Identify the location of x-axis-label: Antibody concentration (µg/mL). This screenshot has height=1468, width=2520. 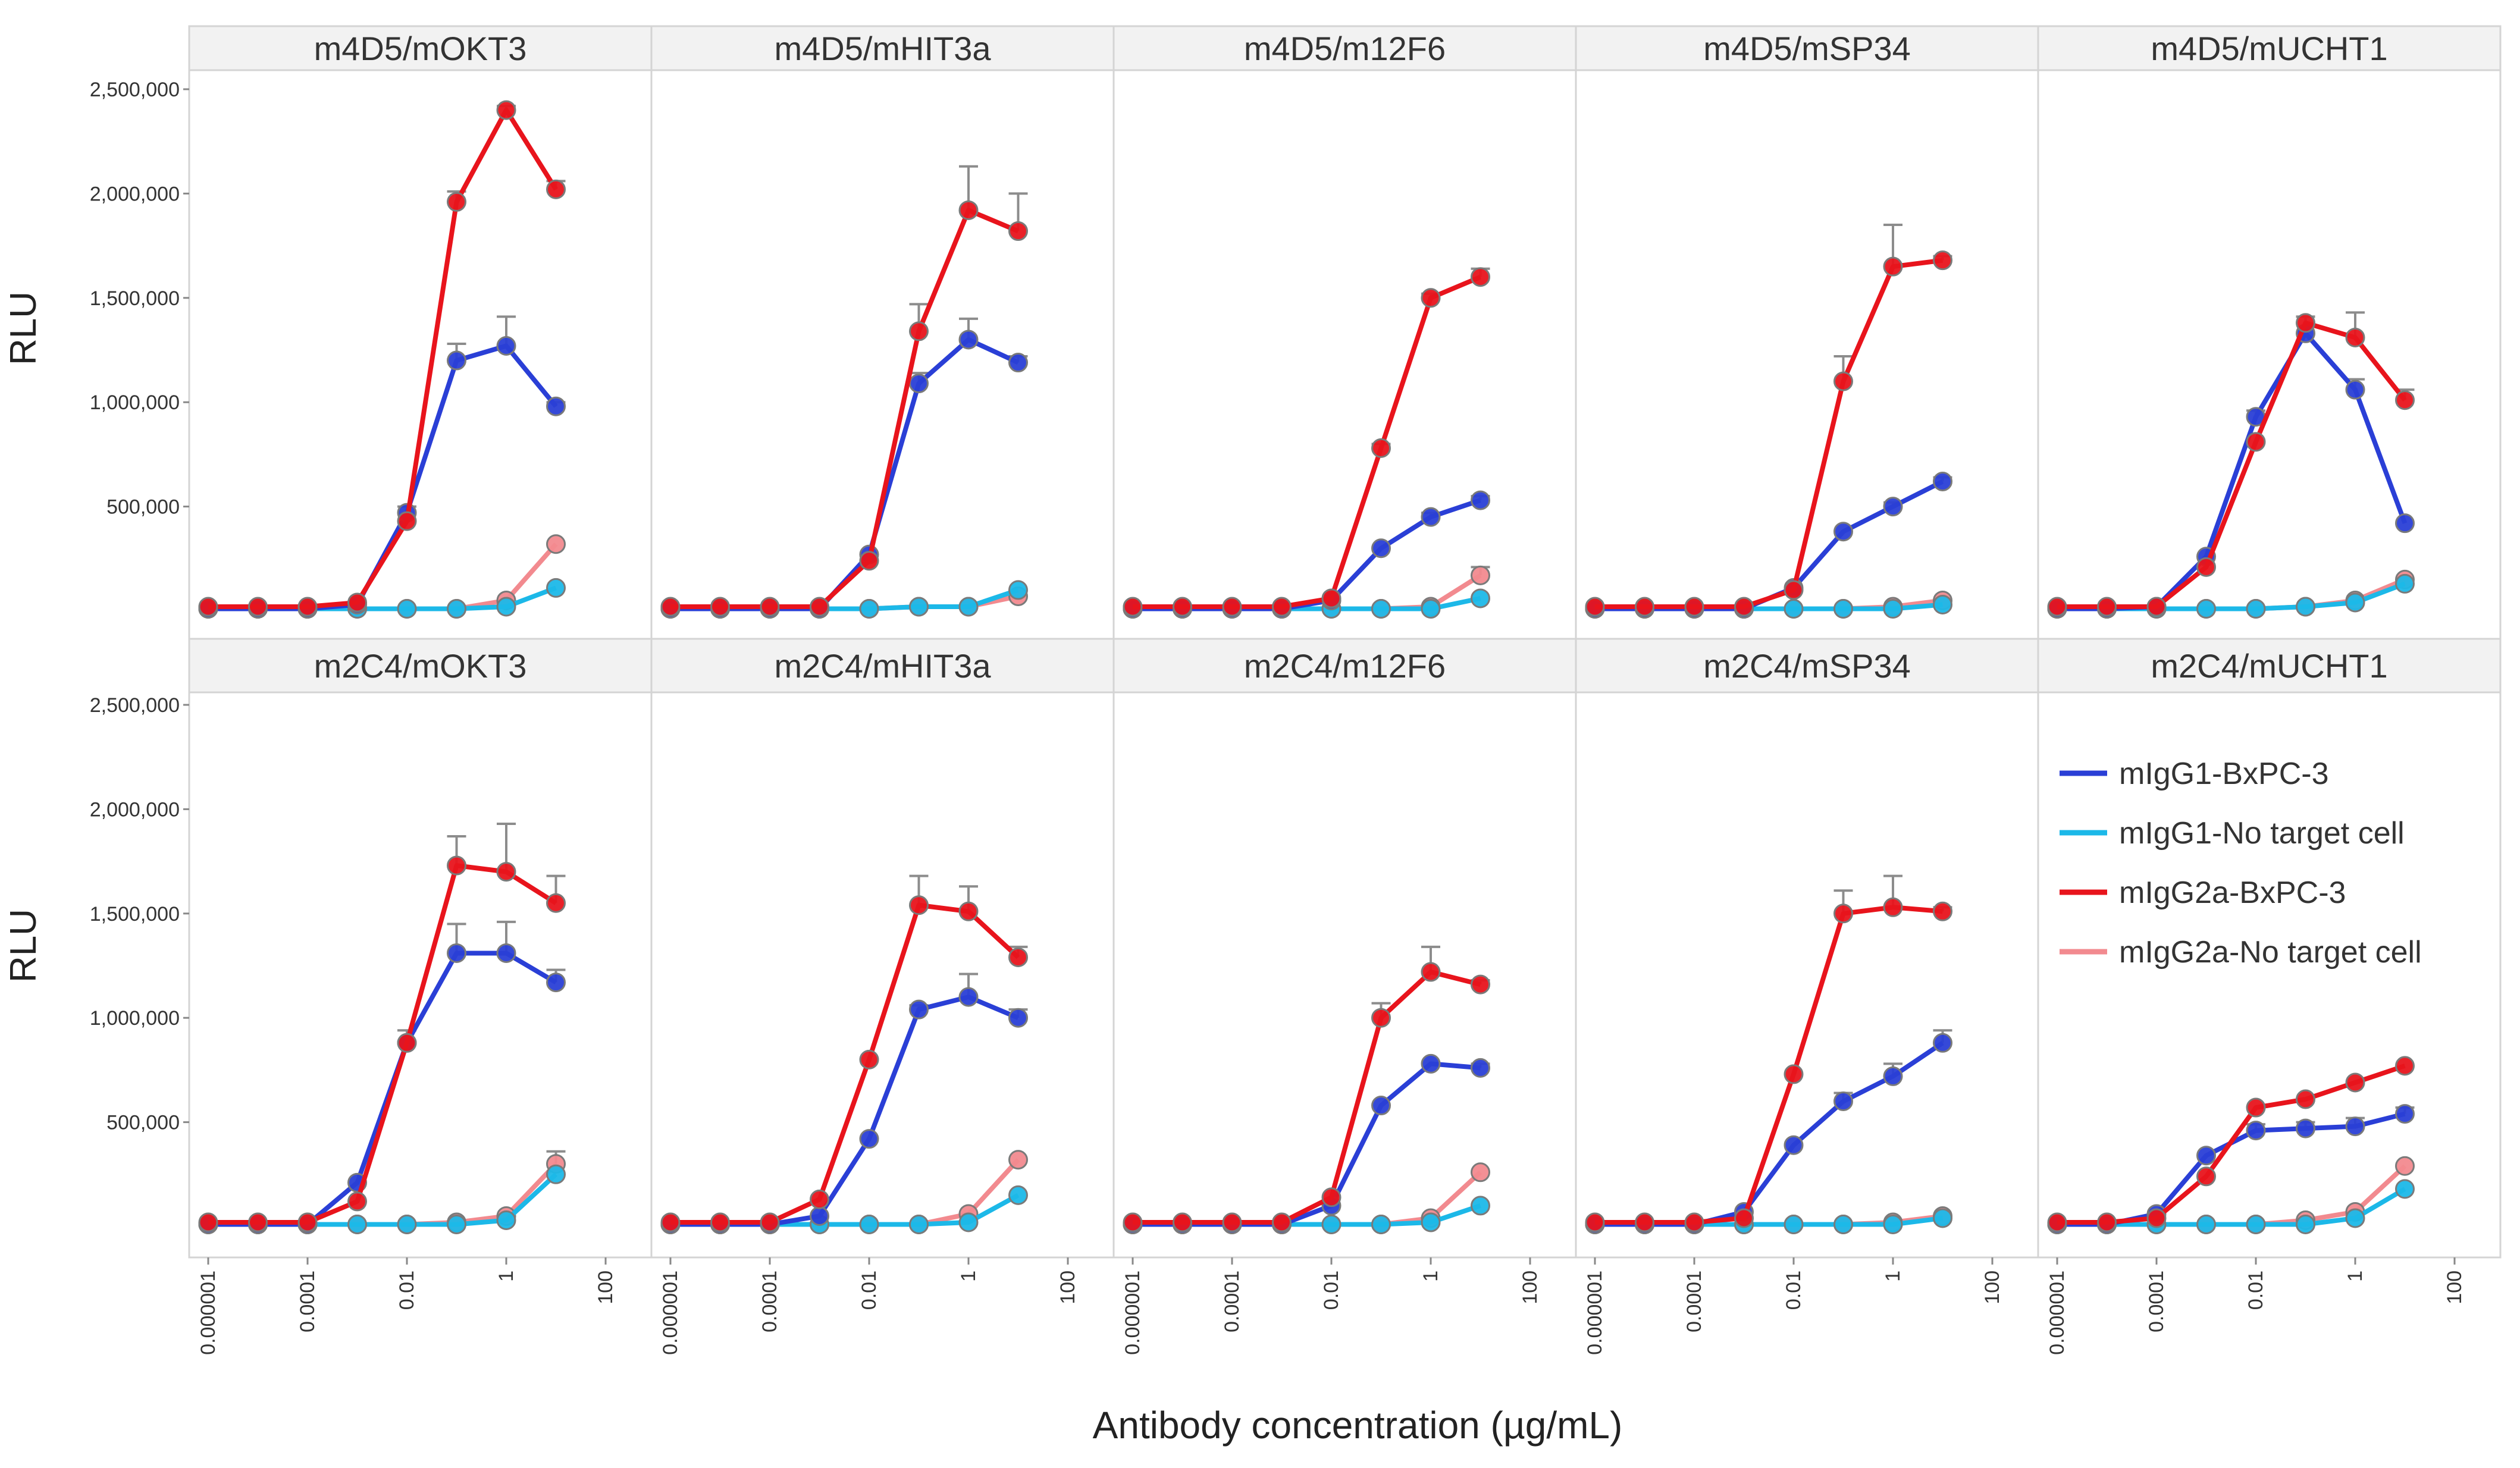
(1358, 1425).